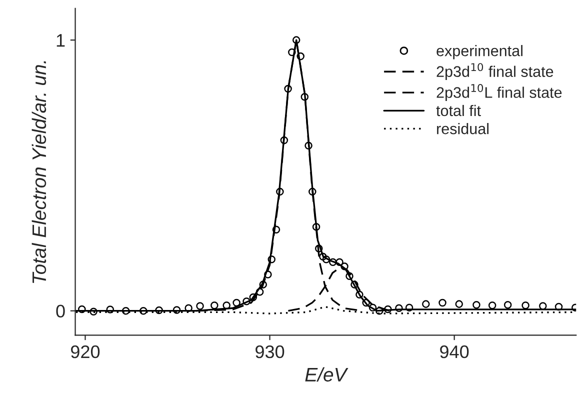  What do you see at coordinates (39, 172) in the screenshot?
I see `y-axis-title: Total Electron Yield/ar. un.` at bounding box center [39, 172].